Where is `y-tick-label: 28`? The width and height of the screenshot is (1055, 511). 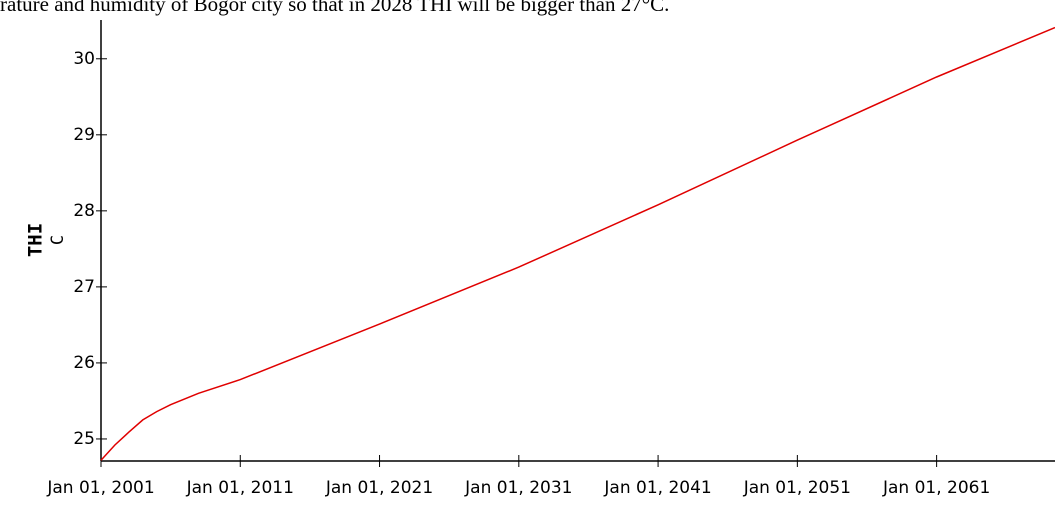
y-tick-label: 28 is located at coordinates (84, 211).